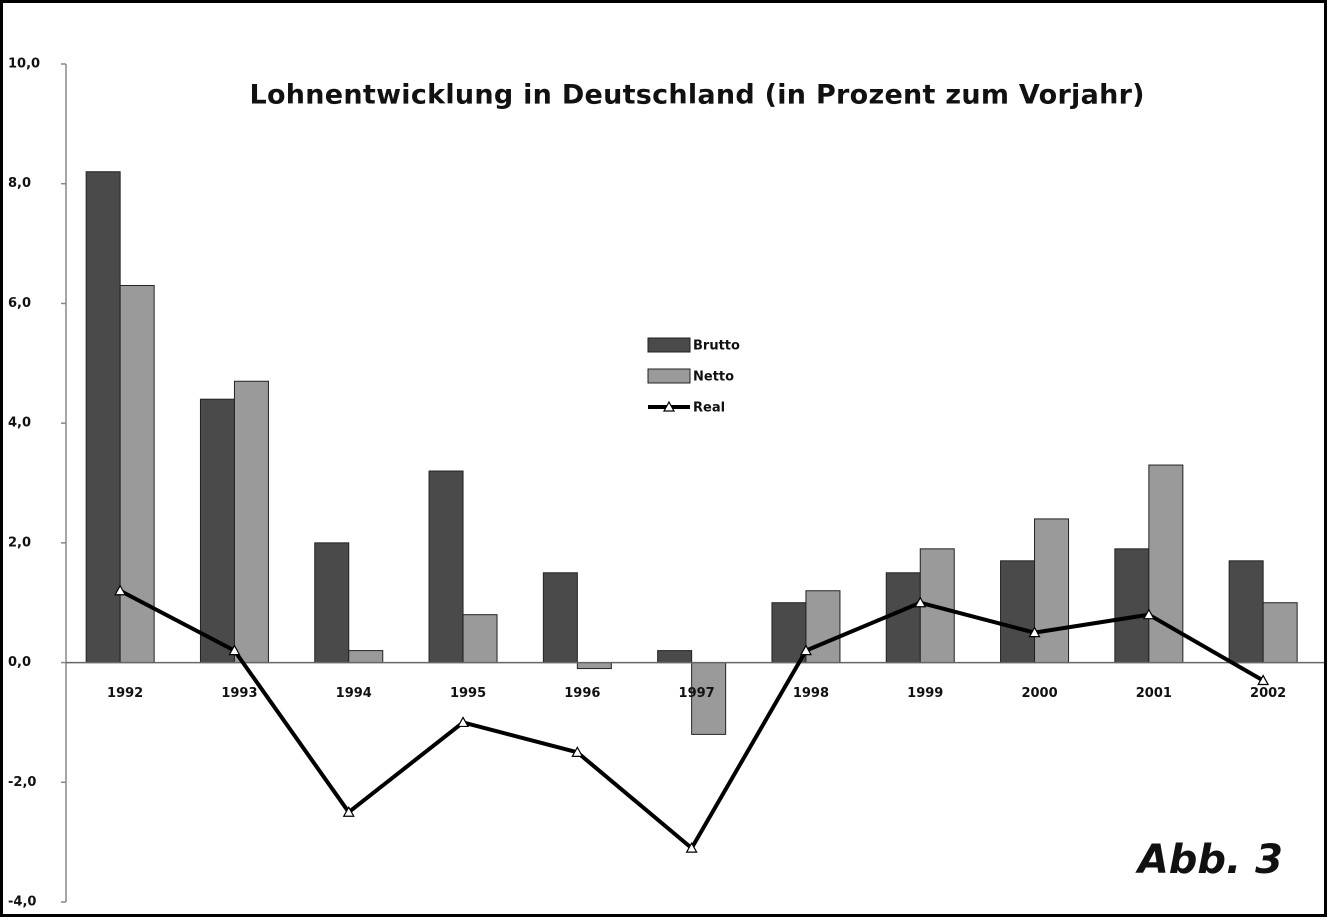  I want to click on x-tick-label: 1992, so click(125, 693).